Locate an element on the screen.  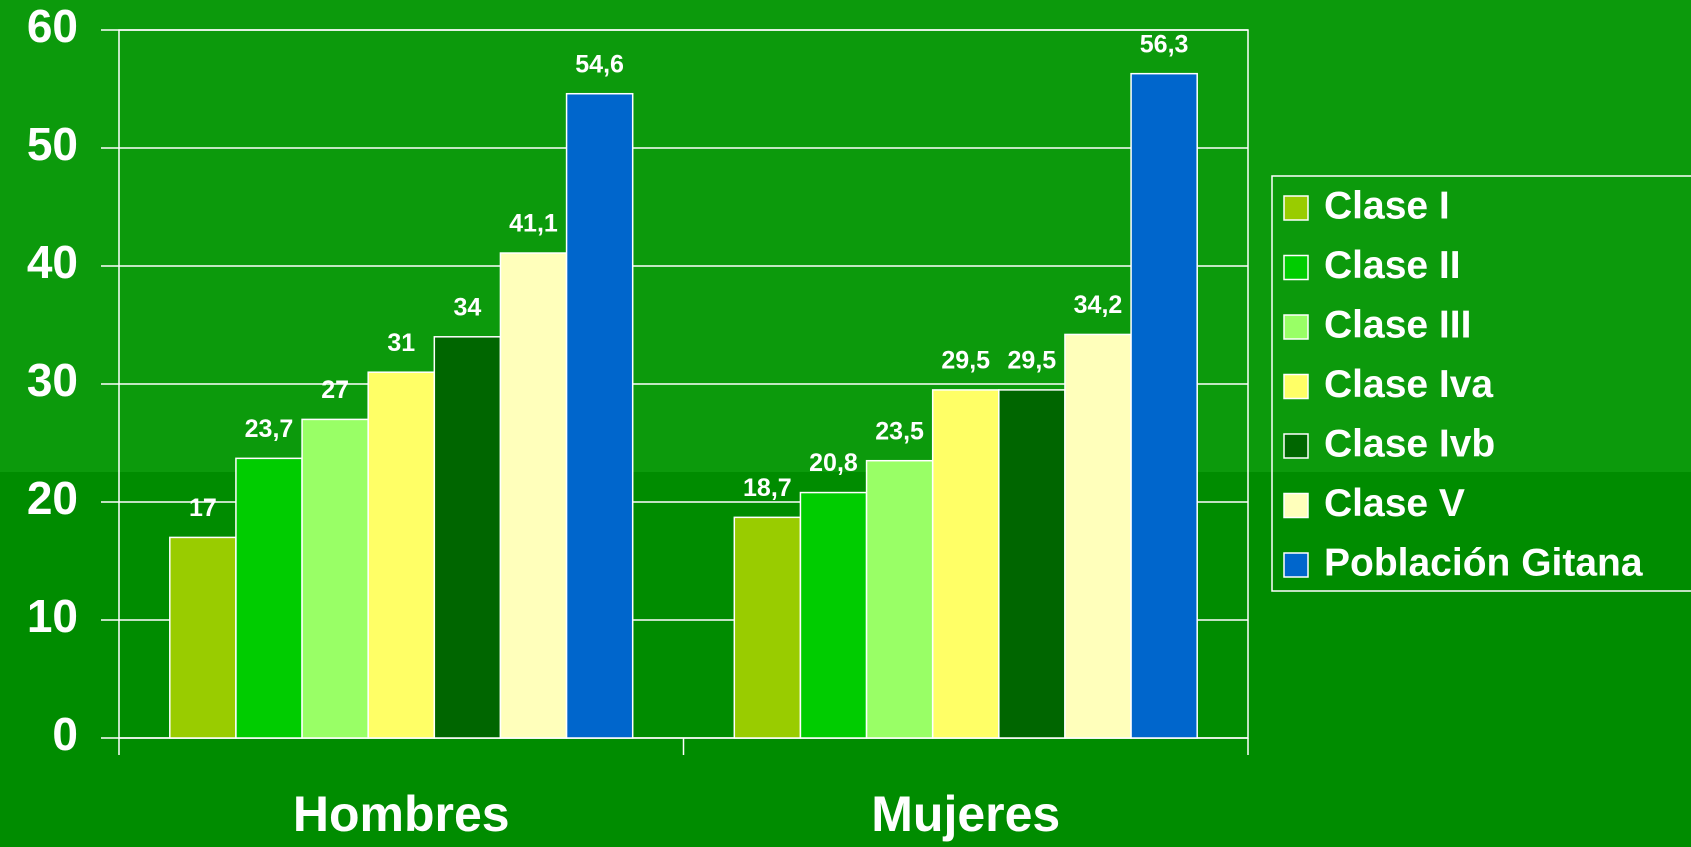
value-label: 17 is located at coordinates (203, 508).